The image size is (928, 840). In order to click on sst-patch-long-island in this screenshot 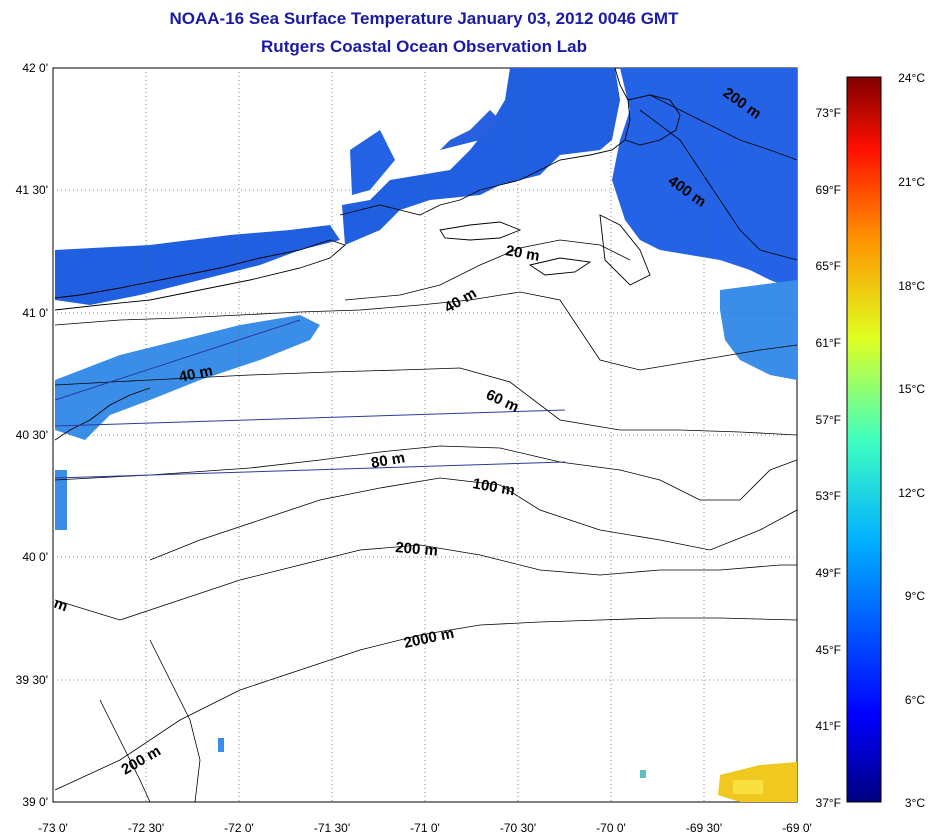, I will do `click(197, 265)`.